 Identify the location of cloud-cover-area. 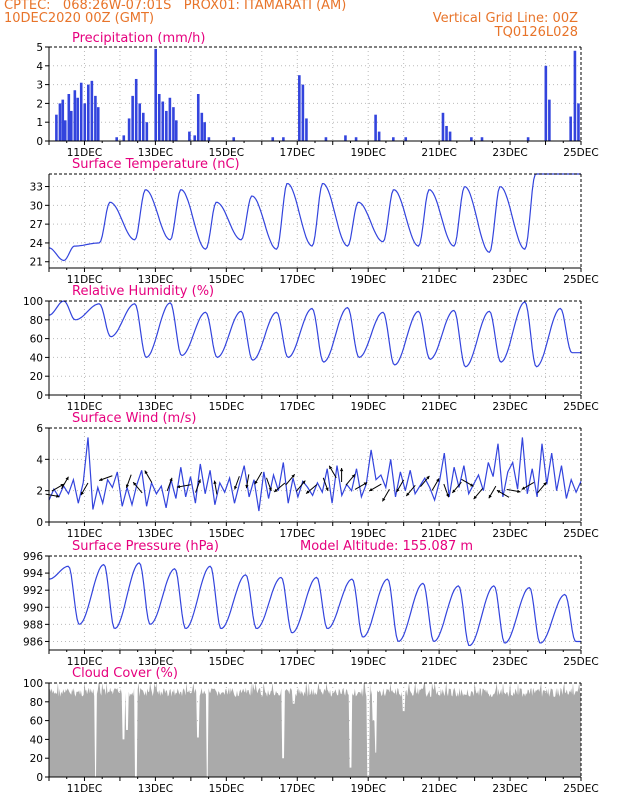
(315, 730).